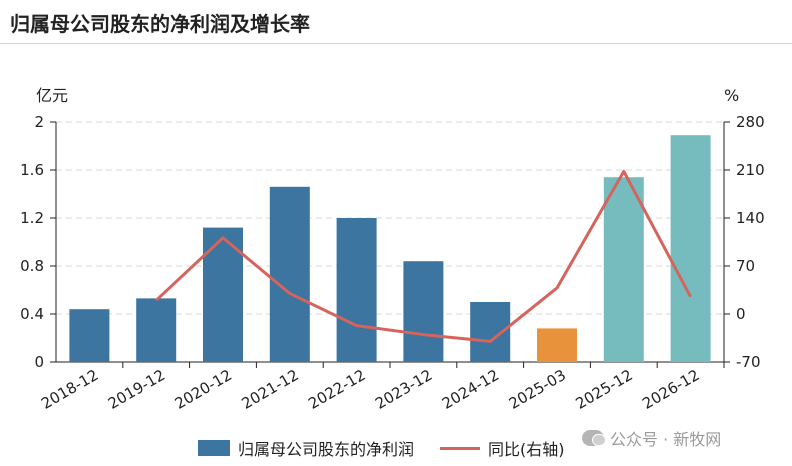  I want to click on right-axis-unit: %, so click(731, 95).